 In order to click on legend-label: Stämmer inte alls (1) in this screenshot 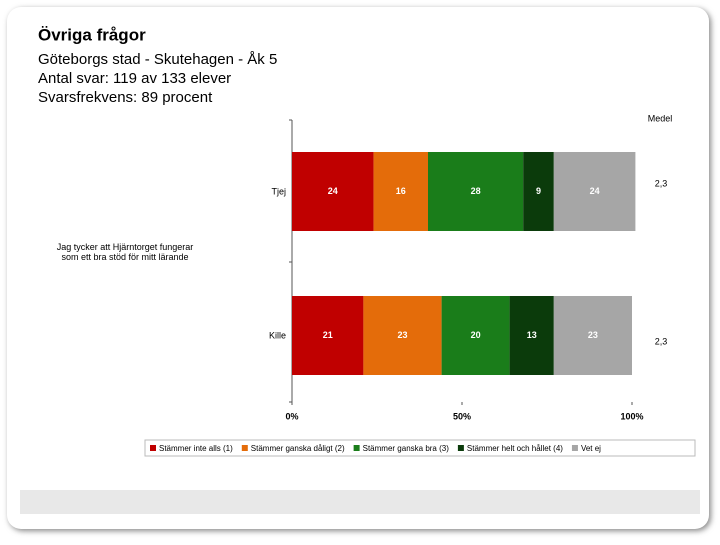, I will do `click(196, 448)`.